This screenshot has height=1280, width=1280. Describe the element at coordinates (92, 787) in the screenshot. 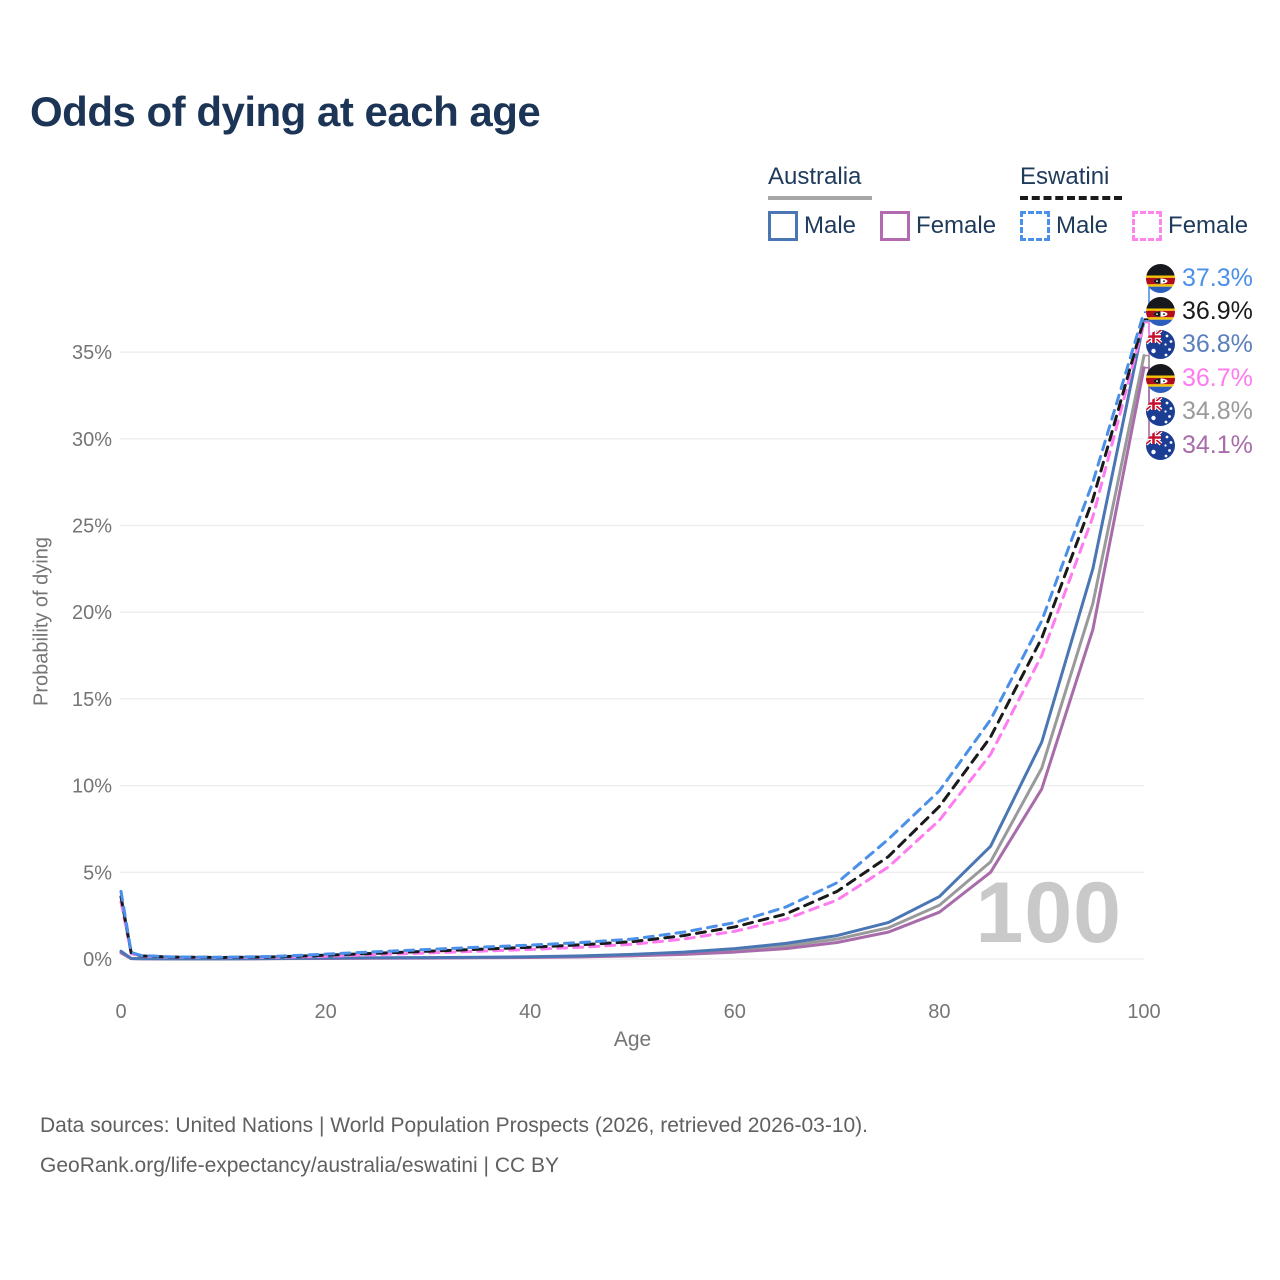

I see `svg-text: 10%` at that location.